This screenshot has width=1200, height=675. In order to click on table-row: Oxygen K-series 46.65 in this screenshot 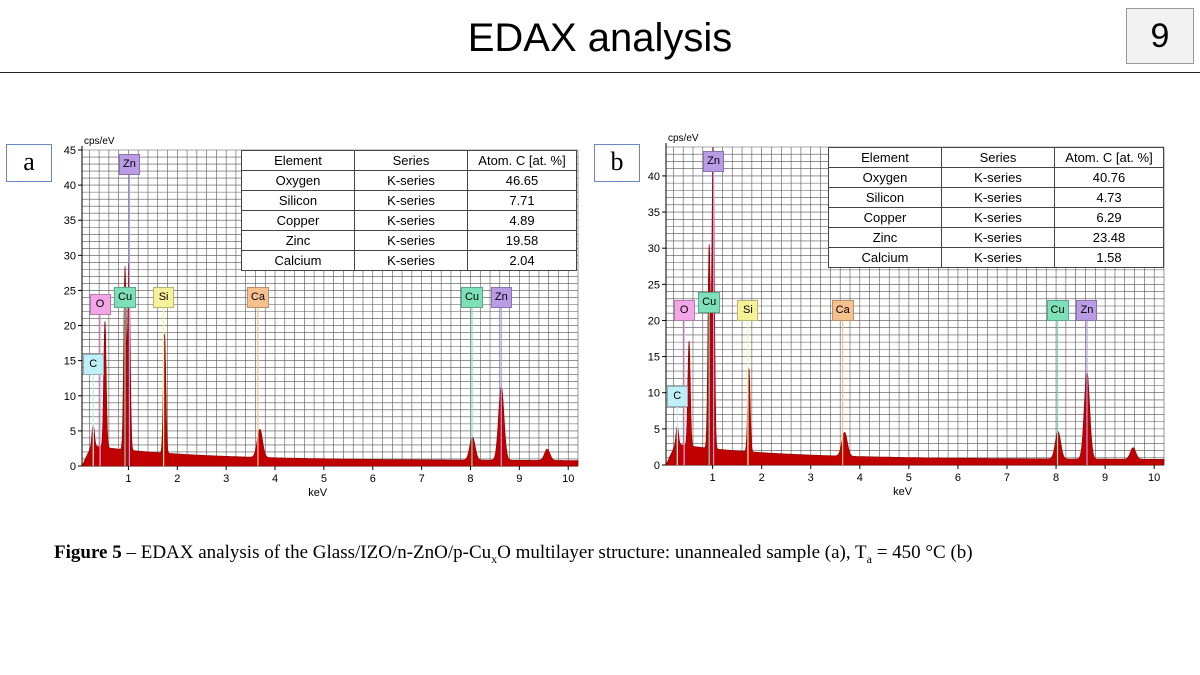, I will do `click(409, 180)`.